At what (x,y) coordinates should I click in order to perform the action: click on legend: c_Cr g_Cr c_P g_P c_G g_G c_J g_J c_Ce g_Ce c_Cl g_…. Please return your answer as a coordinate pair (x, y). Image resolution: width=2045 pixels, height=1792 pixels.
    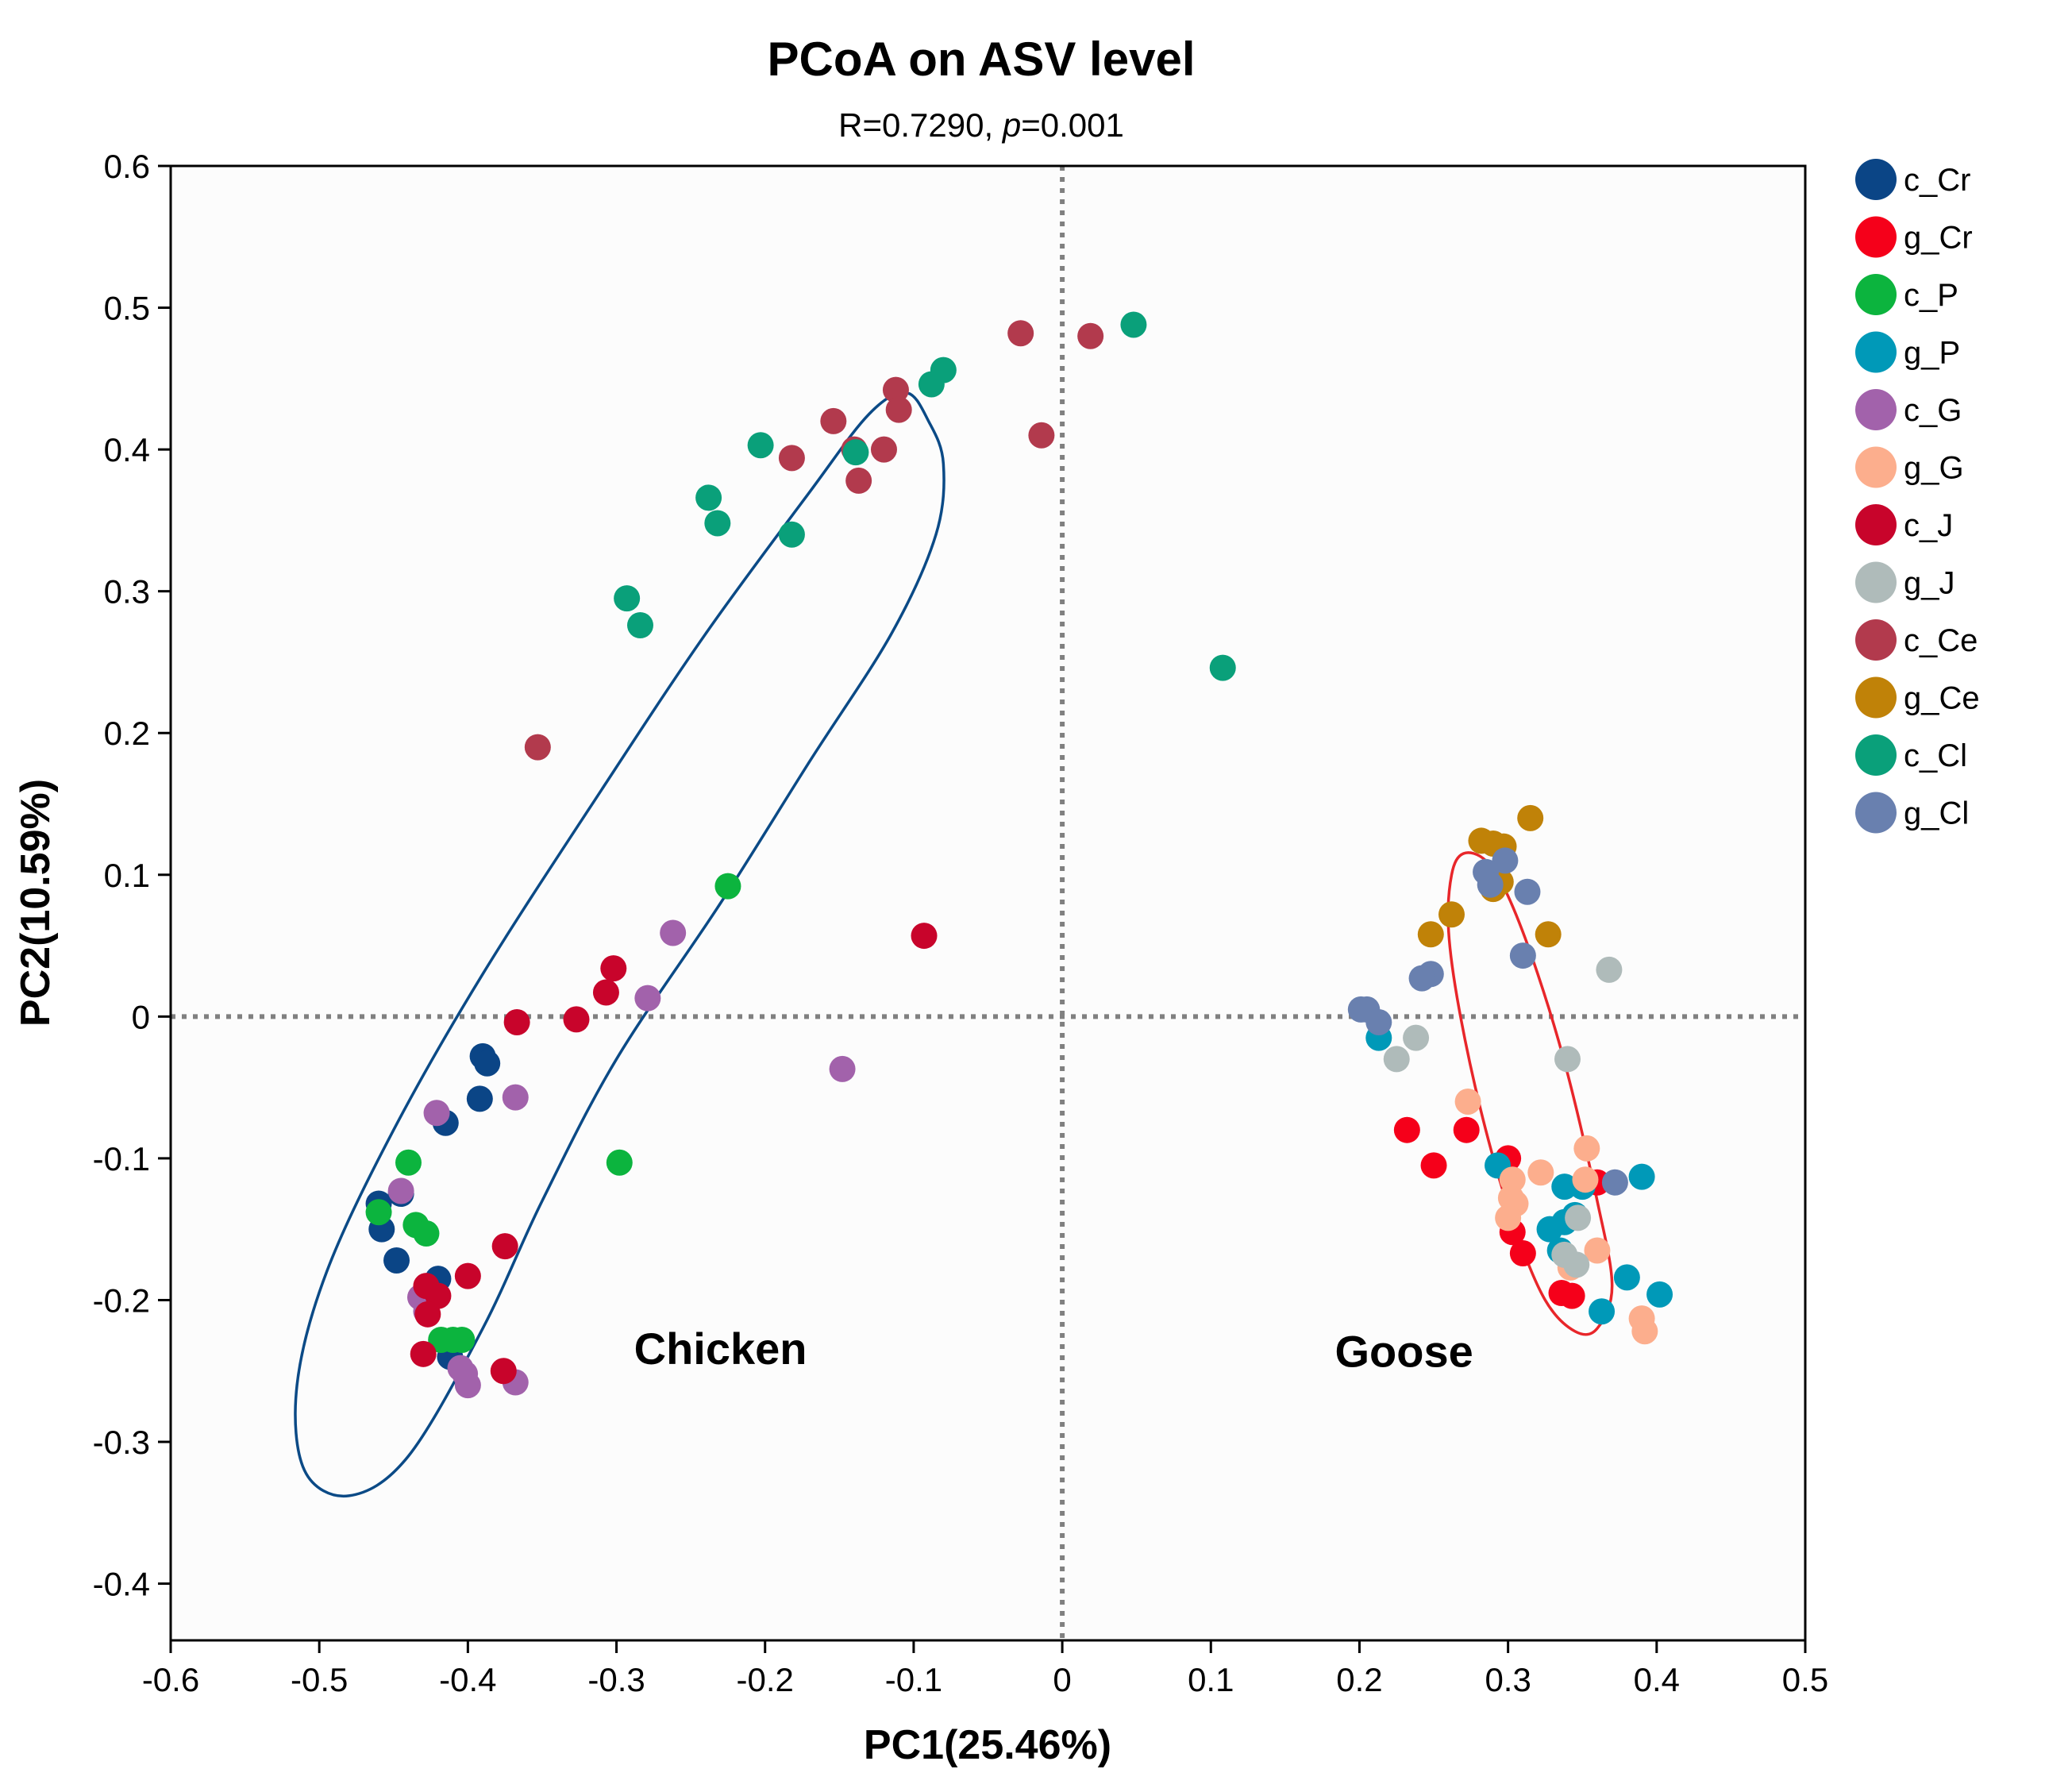
    Looking at the image, I should click on (1917, 496).